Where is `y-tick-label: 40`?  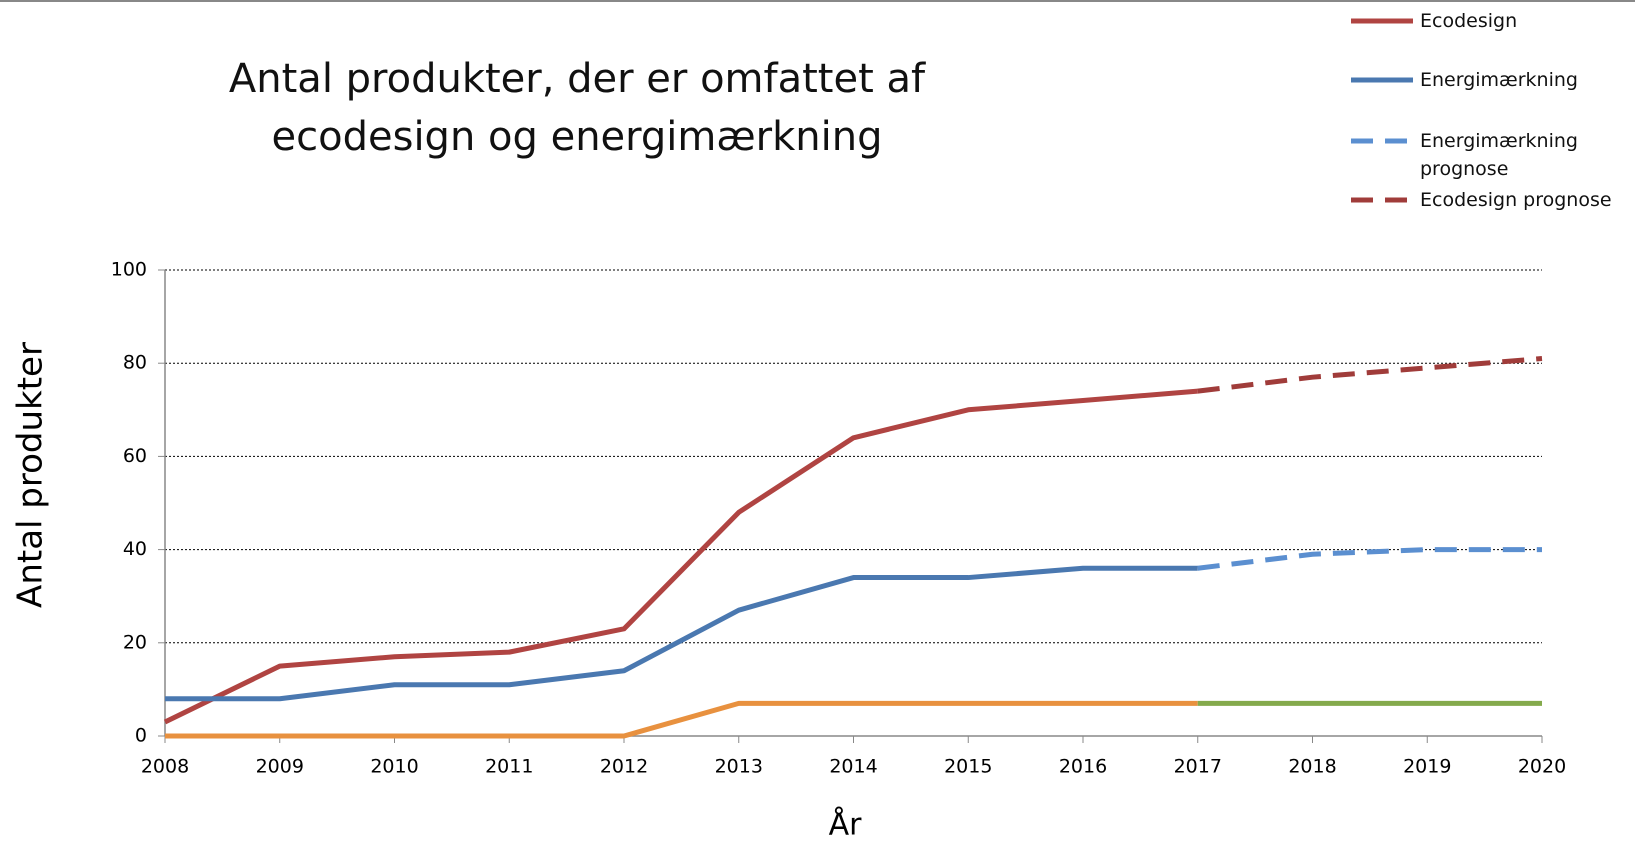 y-tick-label: 40 is located at coordinates (135, 549).